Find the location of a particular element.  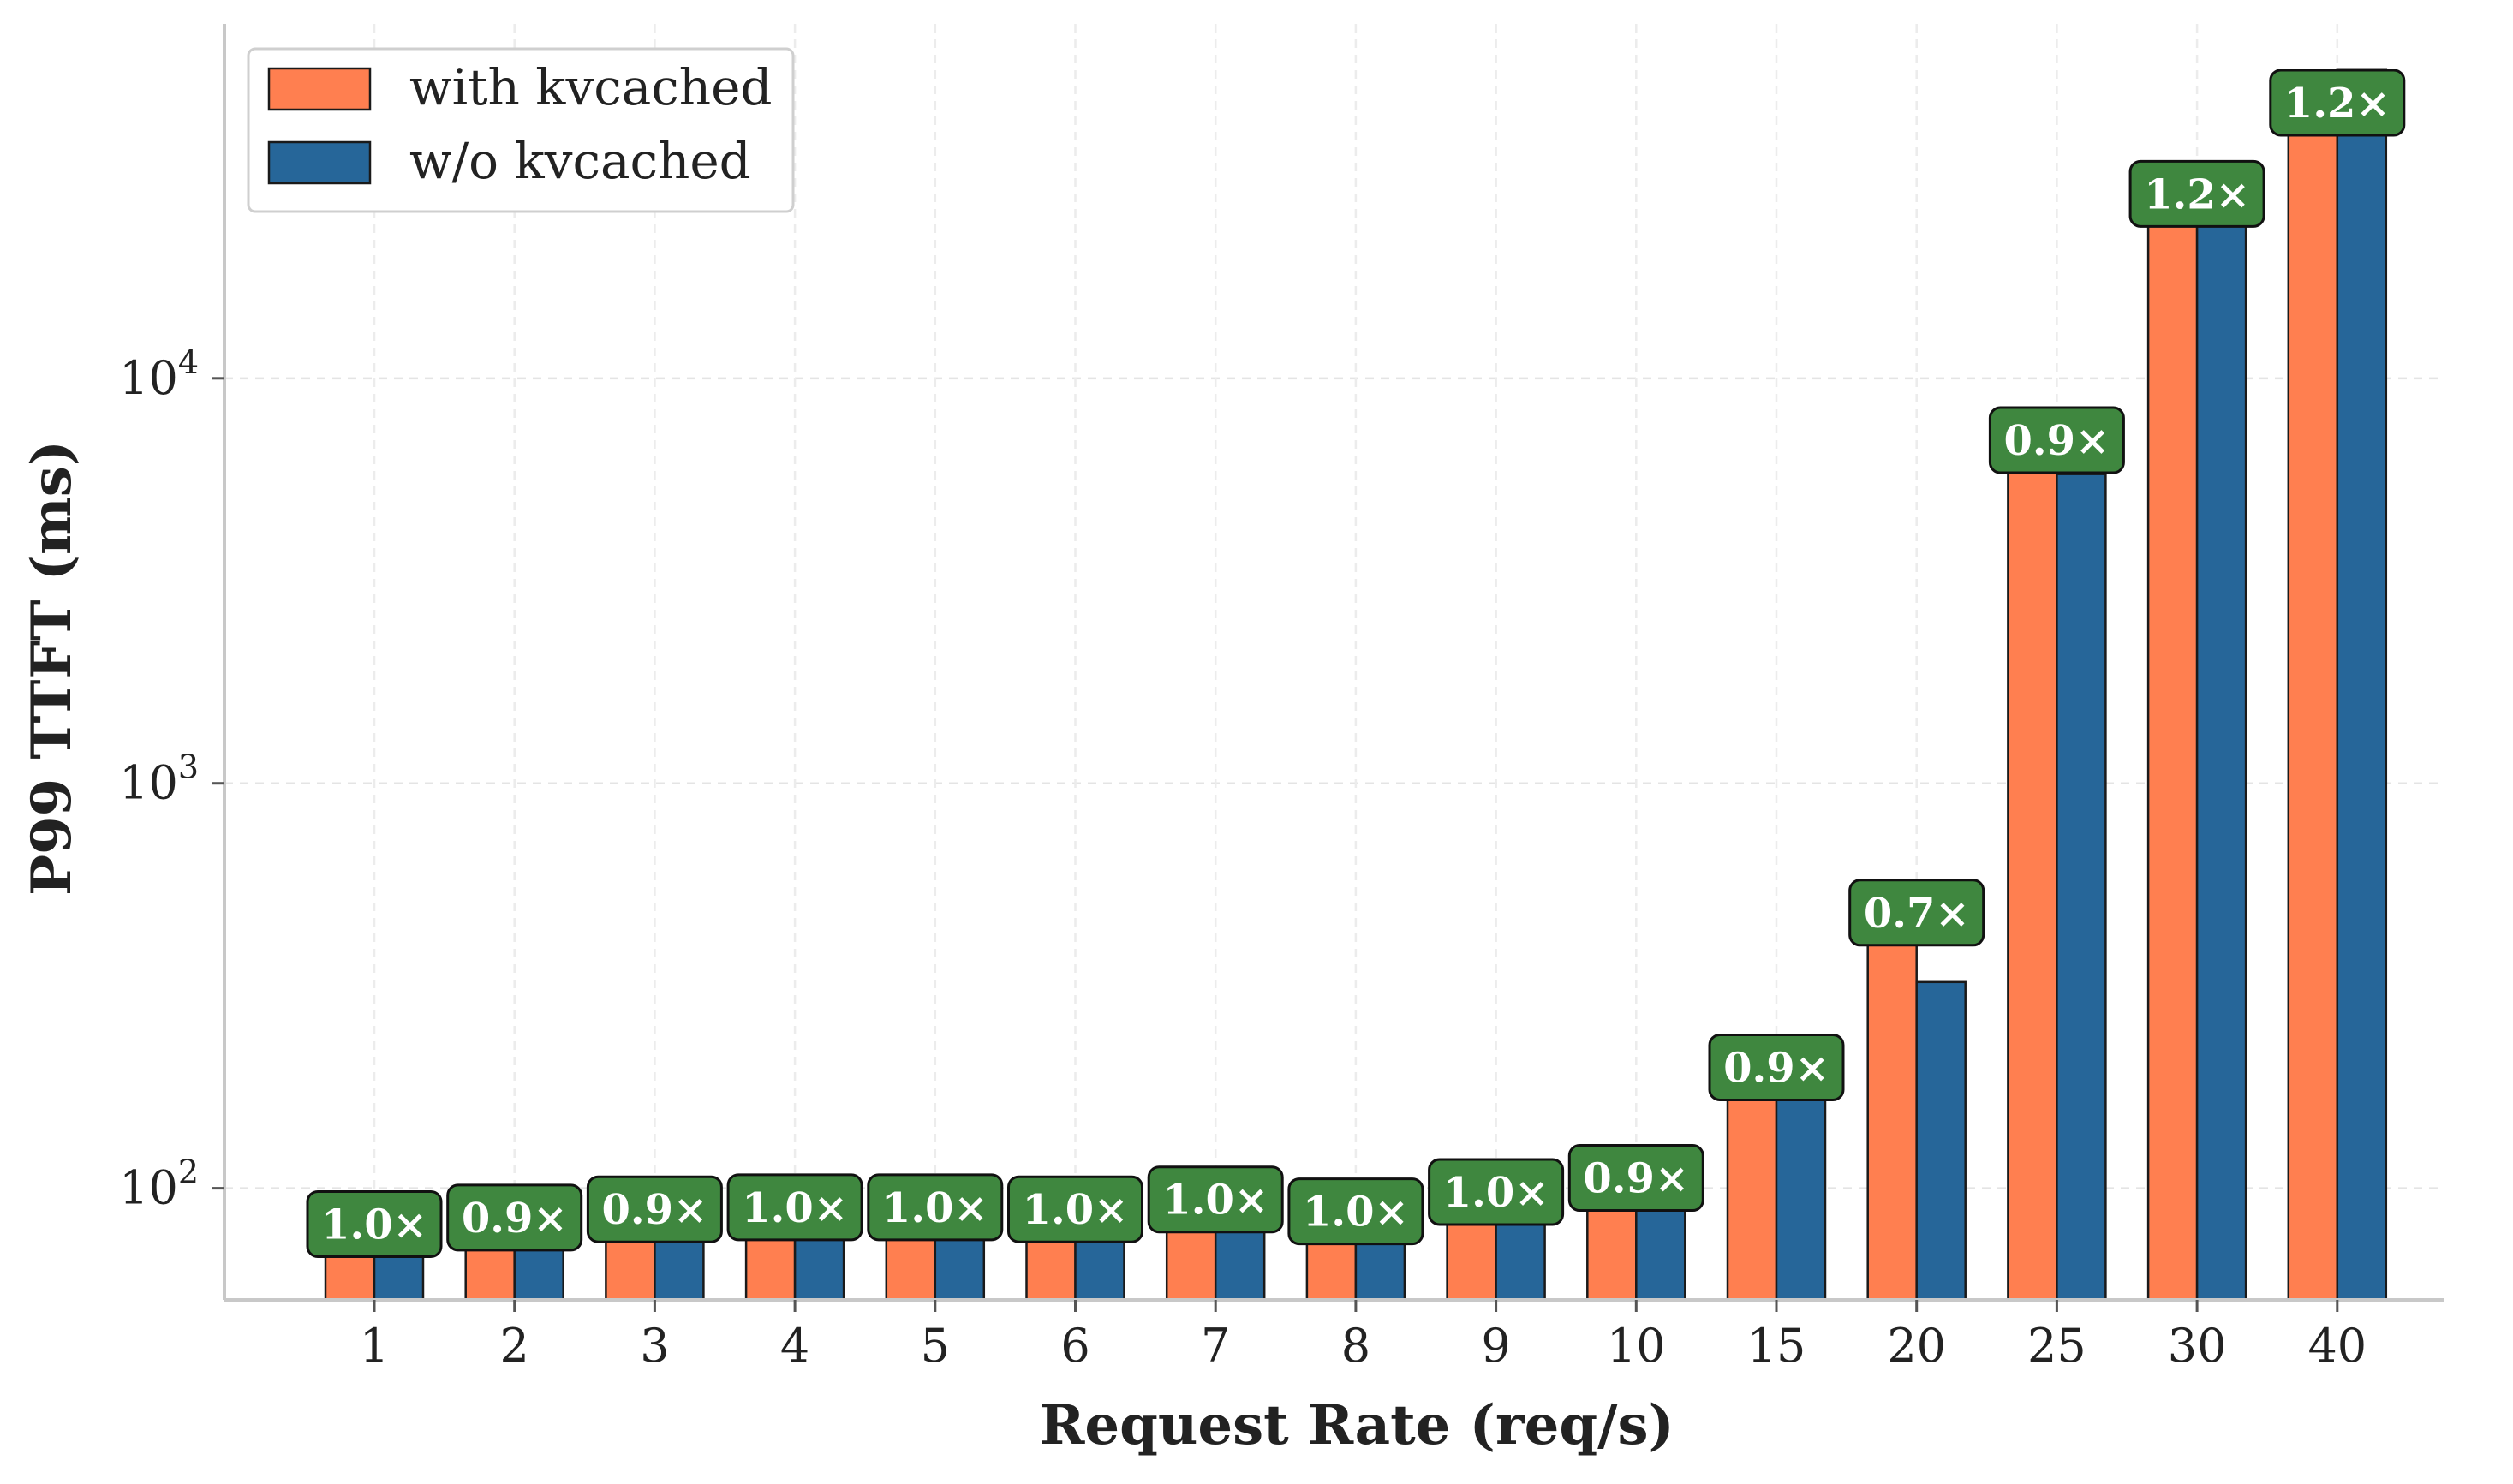

y-tick-label: 10³ is located at coordinates (159, 779).